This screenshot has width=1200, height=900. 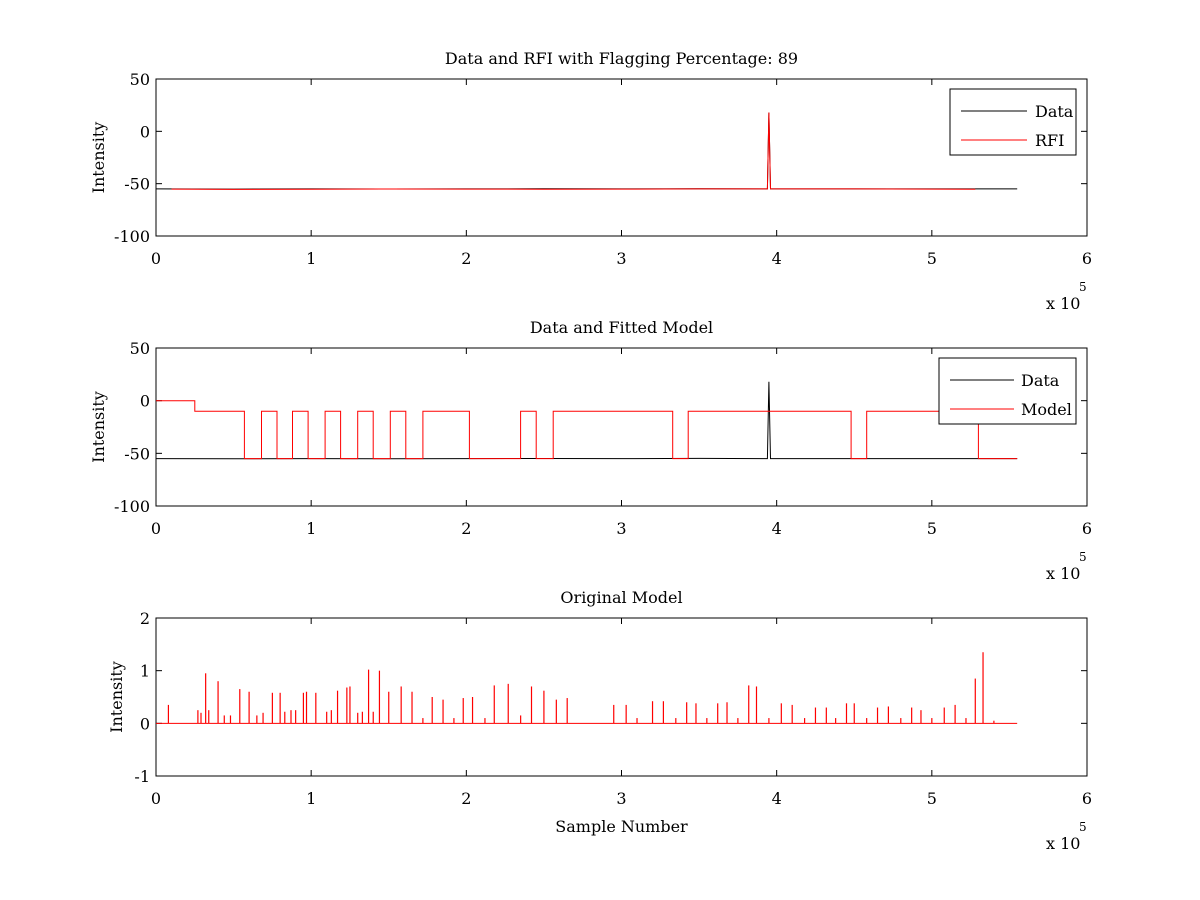 I want to click on y-tick-label: -1, so click(x=142, y=776).